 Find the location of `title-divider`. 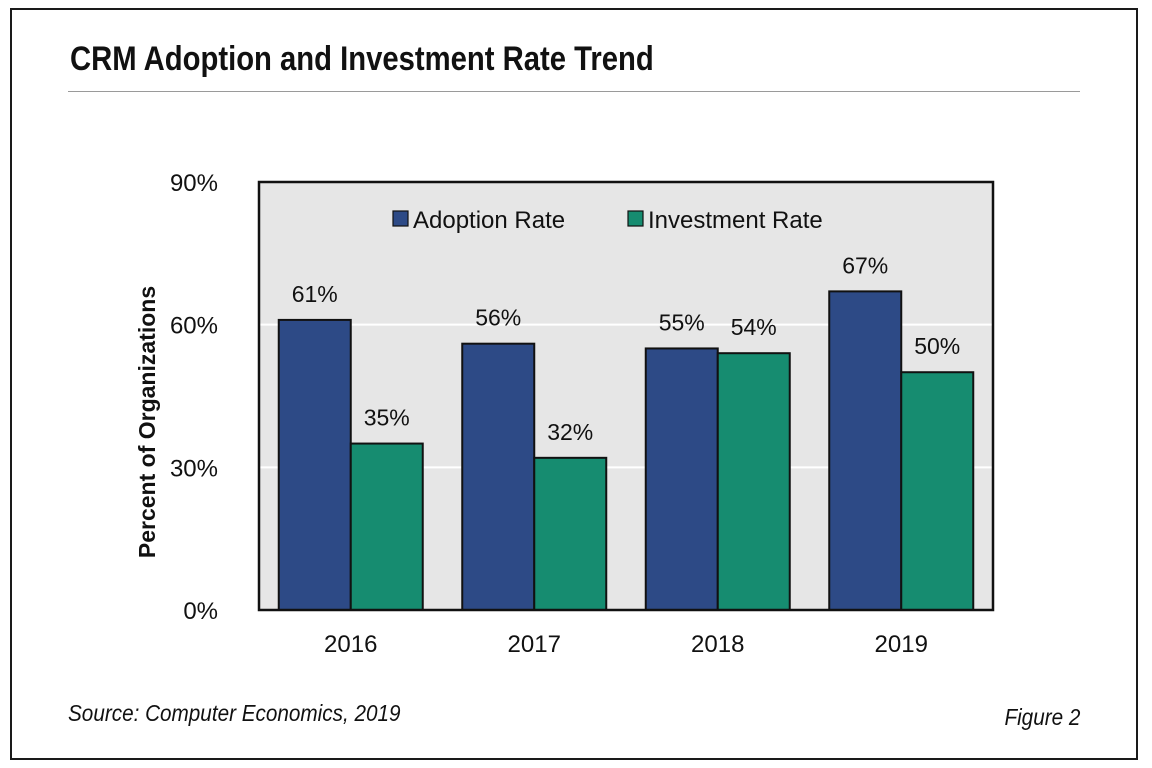

title-divider is located at coordinates (574, 91).